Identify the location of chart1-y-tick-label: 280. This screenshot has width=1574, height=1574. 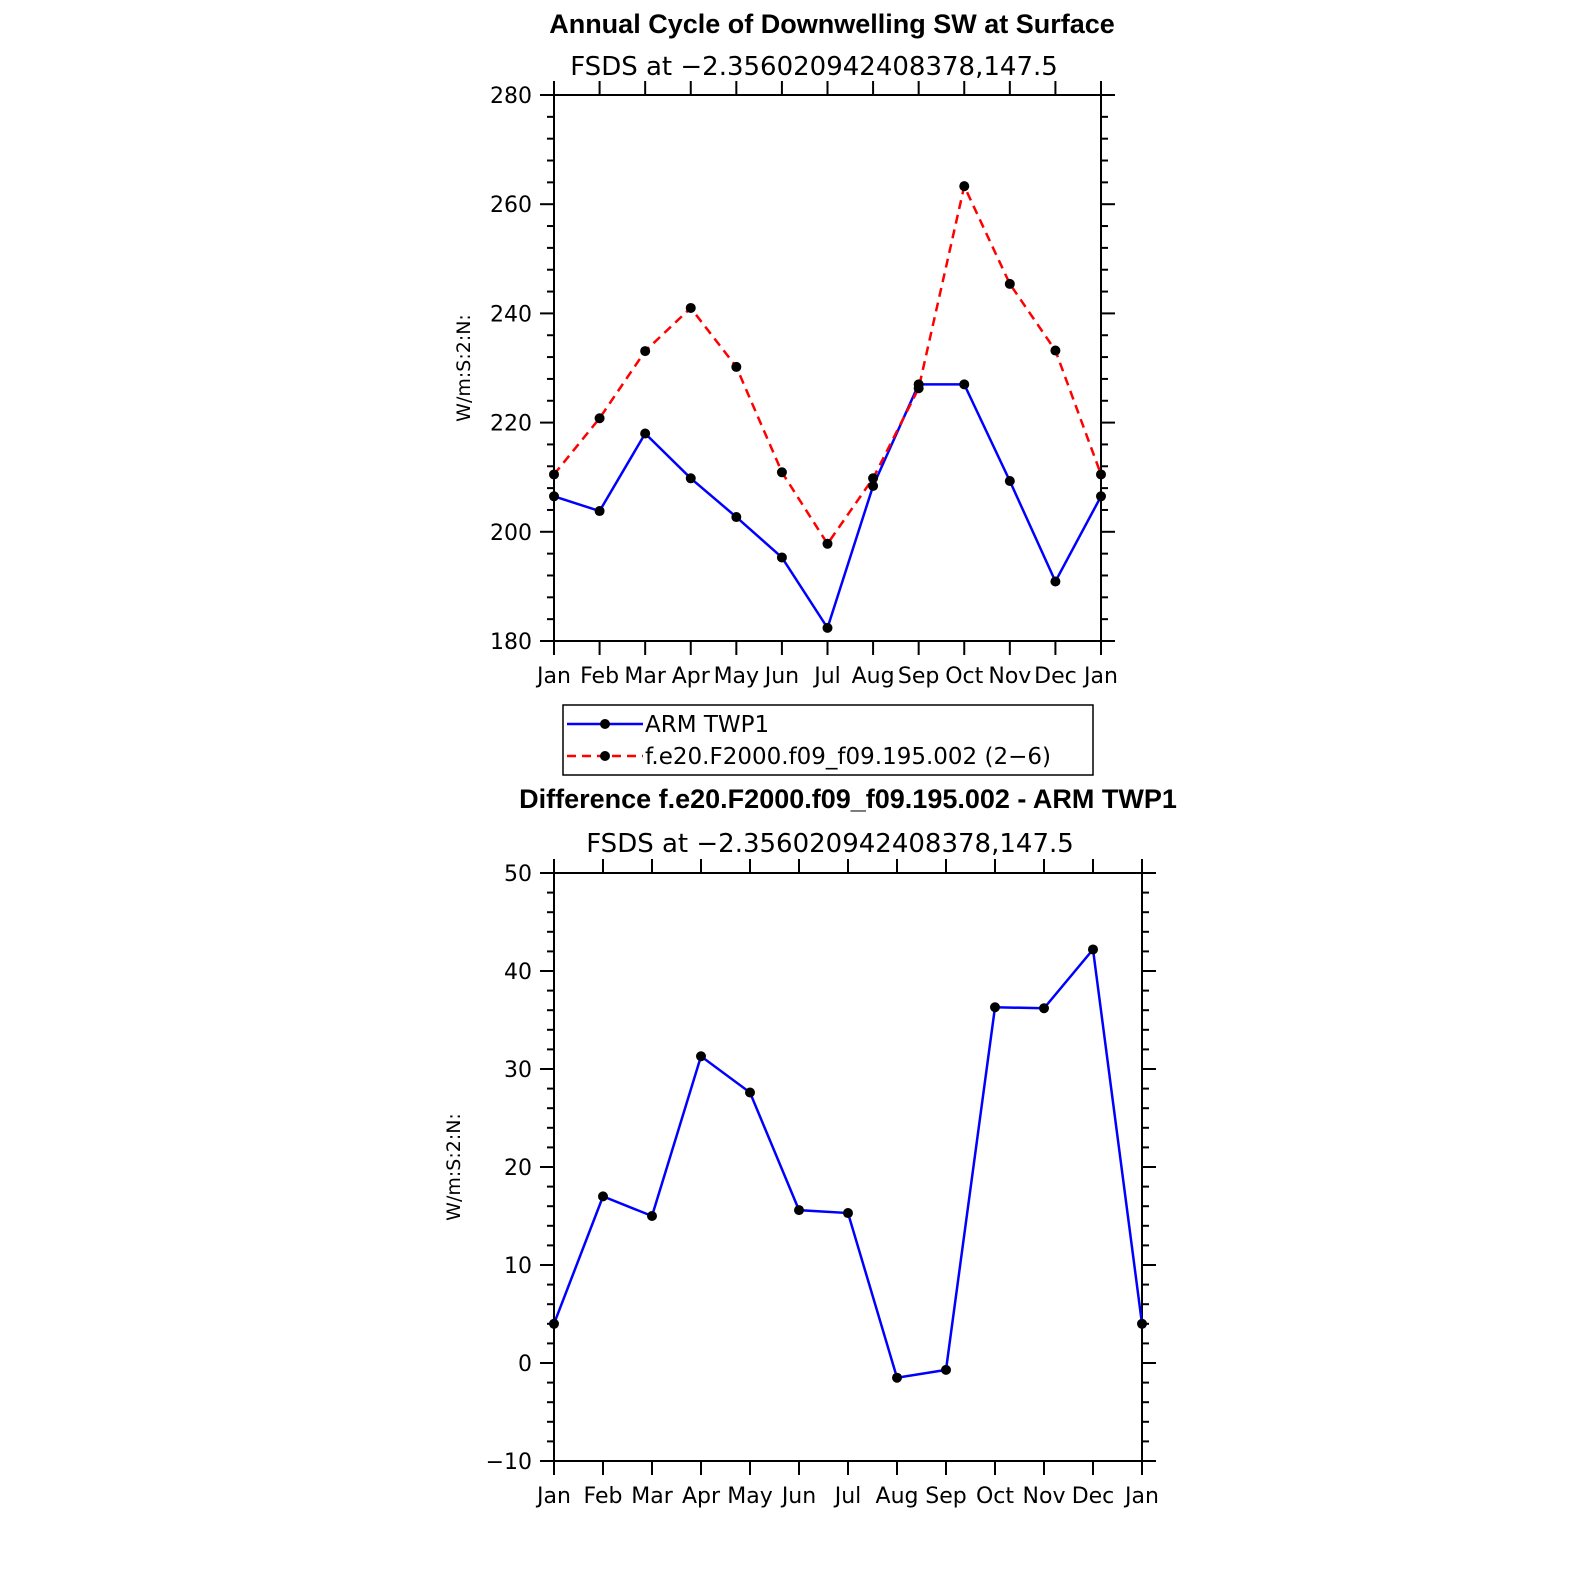
(511, 96).